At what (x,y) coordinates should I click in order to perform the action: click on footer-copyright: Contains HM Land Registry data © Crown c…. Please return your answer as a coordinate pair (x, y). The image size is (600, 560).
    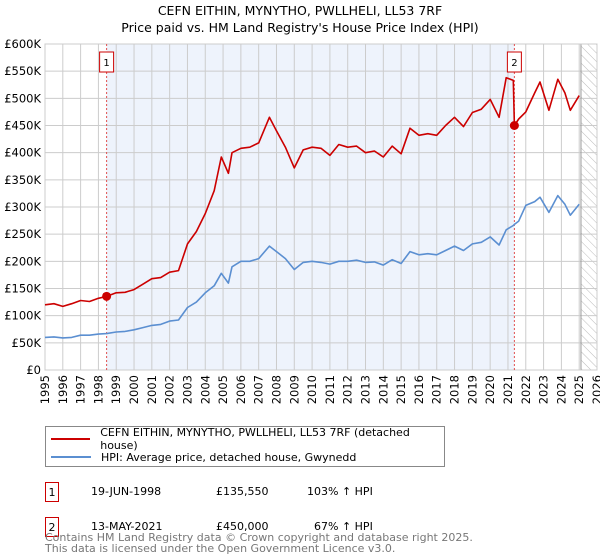
    Looking at the image, I should click on (259, 537).